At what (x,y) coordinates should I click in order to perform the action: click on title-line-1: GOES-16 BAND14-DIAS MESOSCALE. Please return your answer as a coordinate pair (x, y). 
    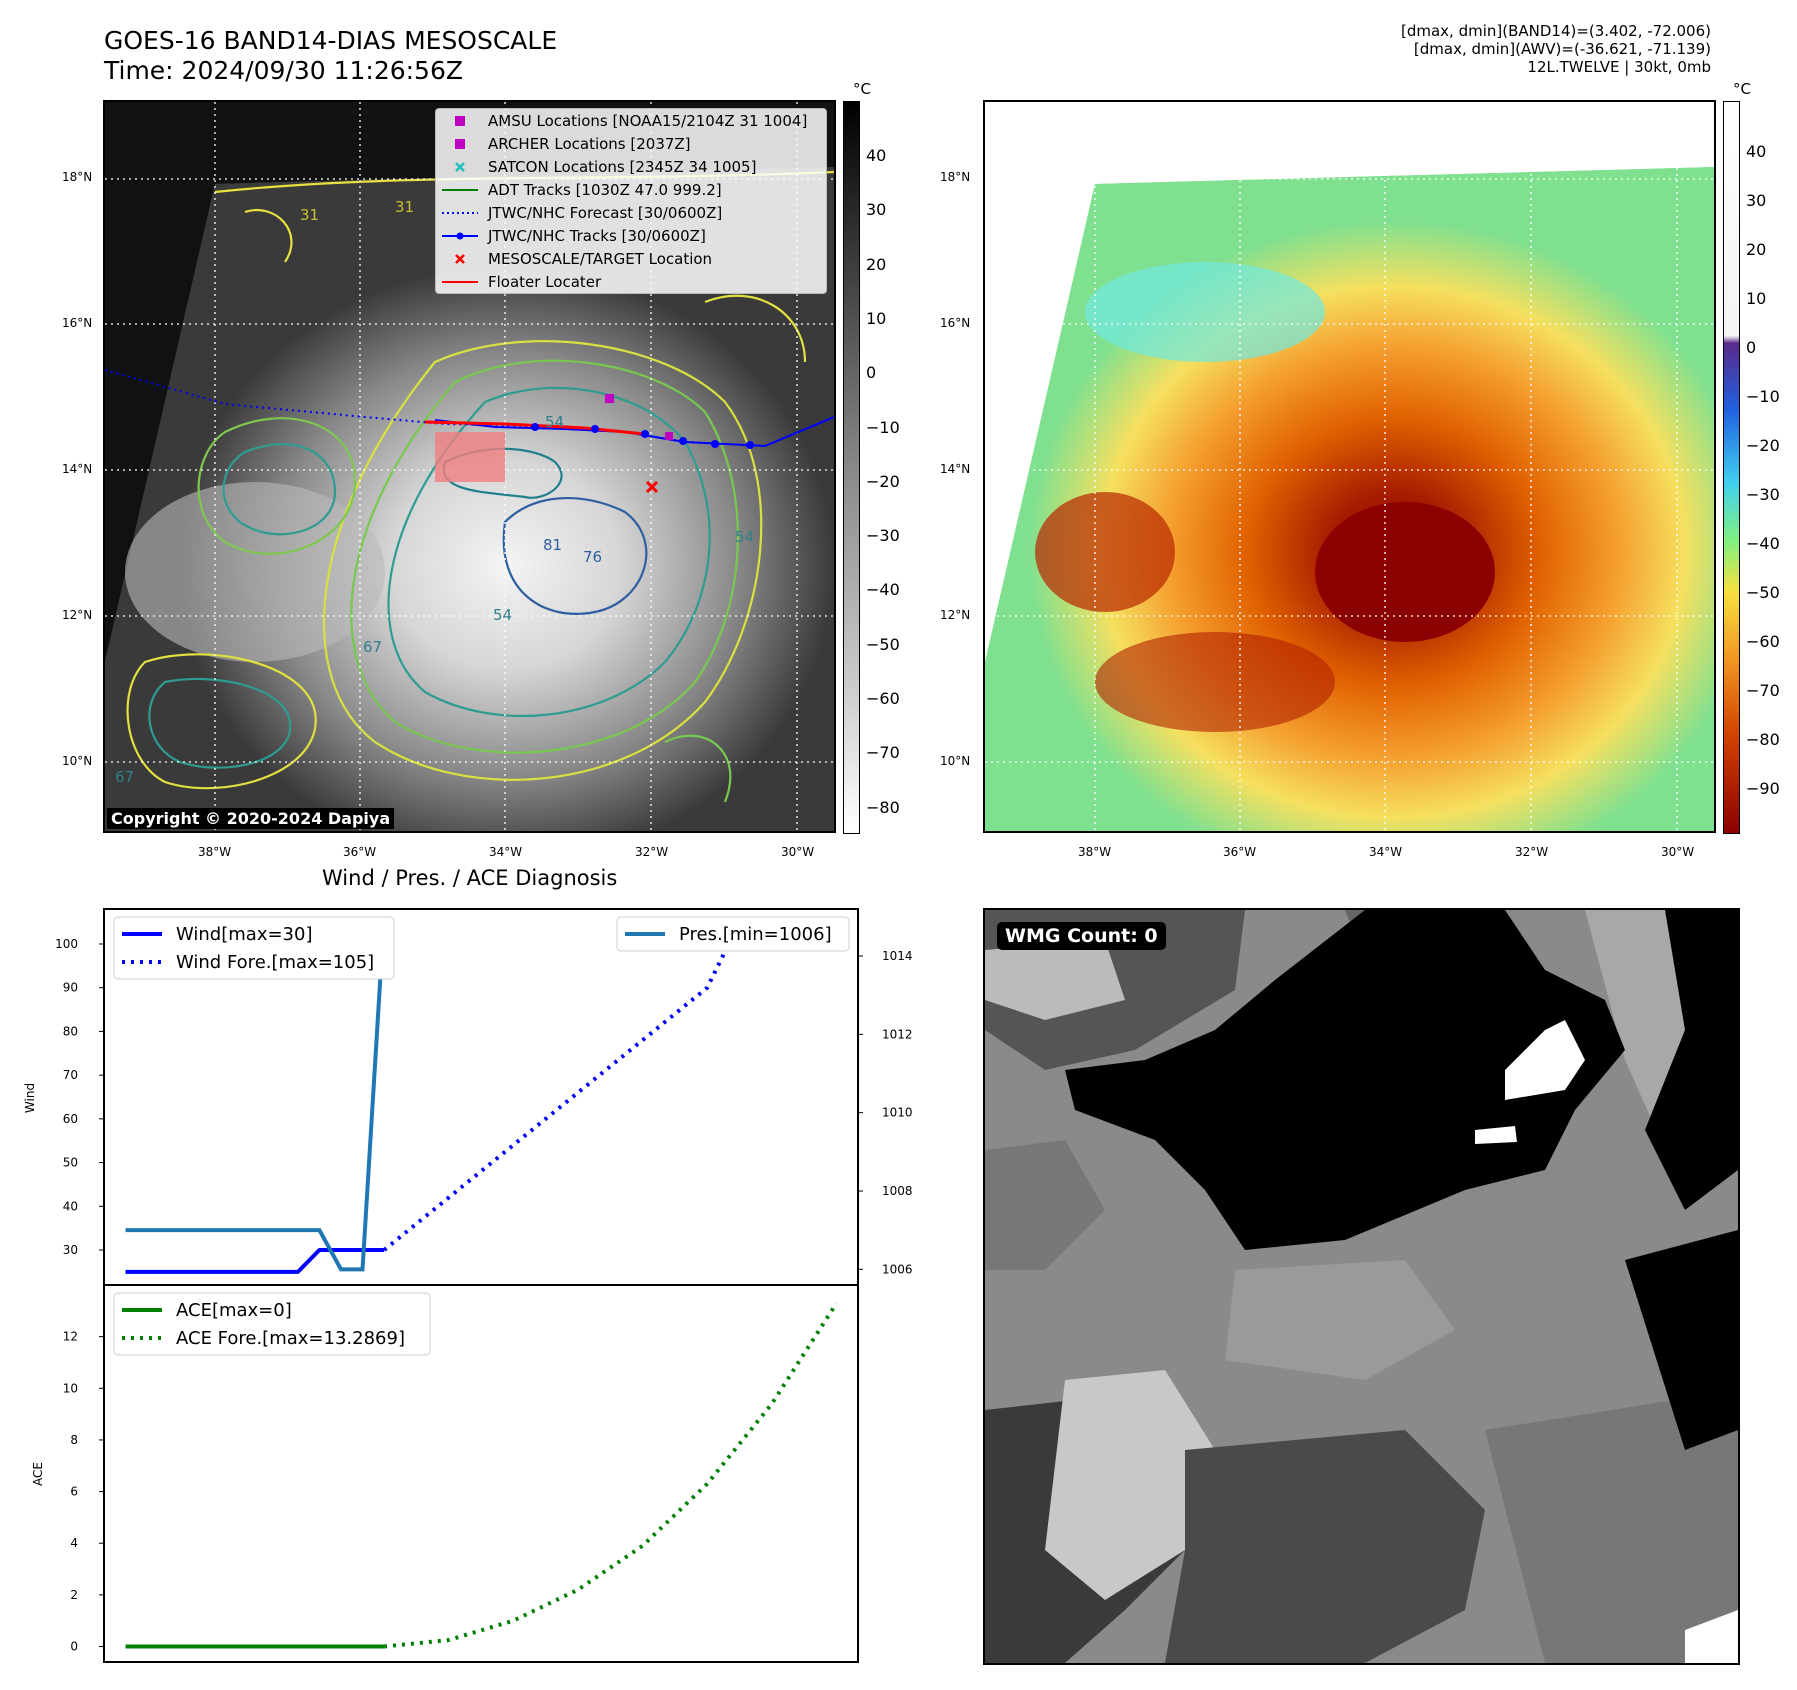
    Looking at the image, I should click on (331, 40).